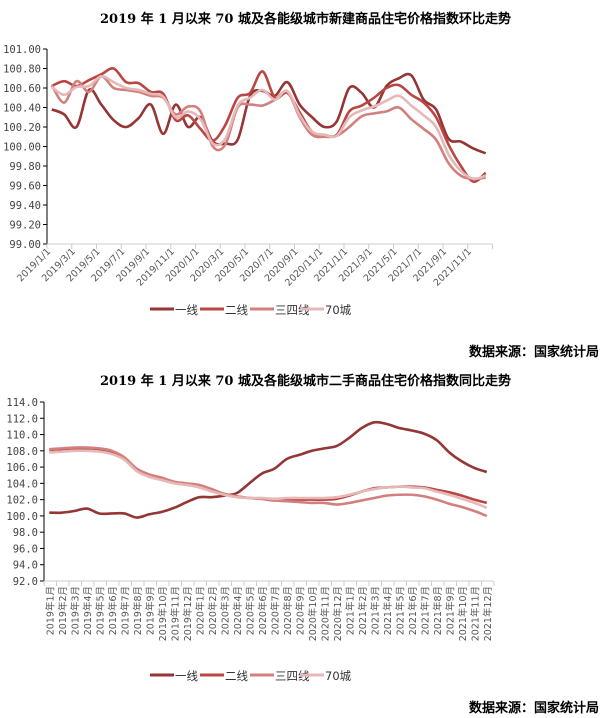  What do you see at coordinates (25, 167) in the screenshot?
I see `y-tick-label: 99.80` at bounding box center [25, 167].